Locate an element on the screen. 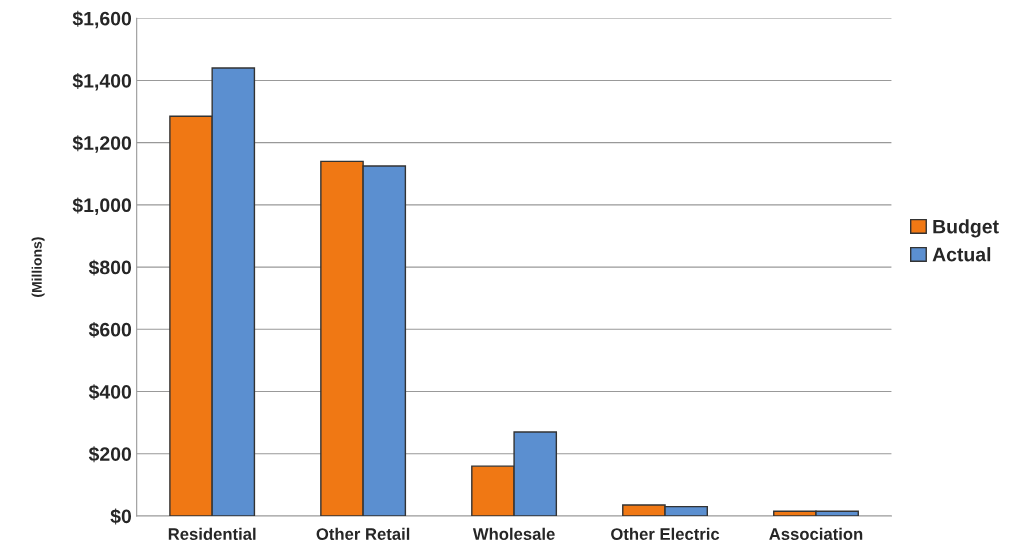 Image resolution: width=1020 pixels, height=553 pixels. y-tick-label: $800 is located at coordinates (110, 267).